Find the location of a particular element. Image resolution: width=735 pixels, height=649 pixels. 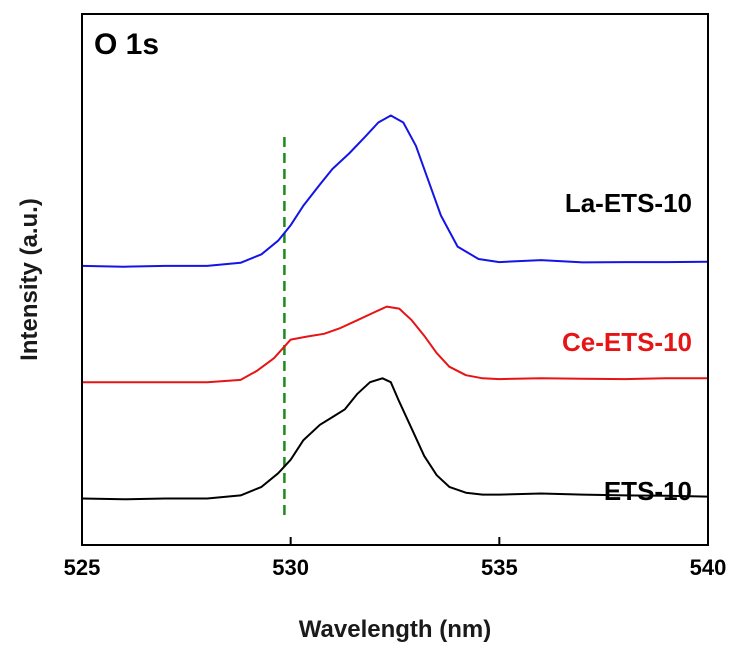

x-tick-label: 525 is located at coordinates (82, 567).